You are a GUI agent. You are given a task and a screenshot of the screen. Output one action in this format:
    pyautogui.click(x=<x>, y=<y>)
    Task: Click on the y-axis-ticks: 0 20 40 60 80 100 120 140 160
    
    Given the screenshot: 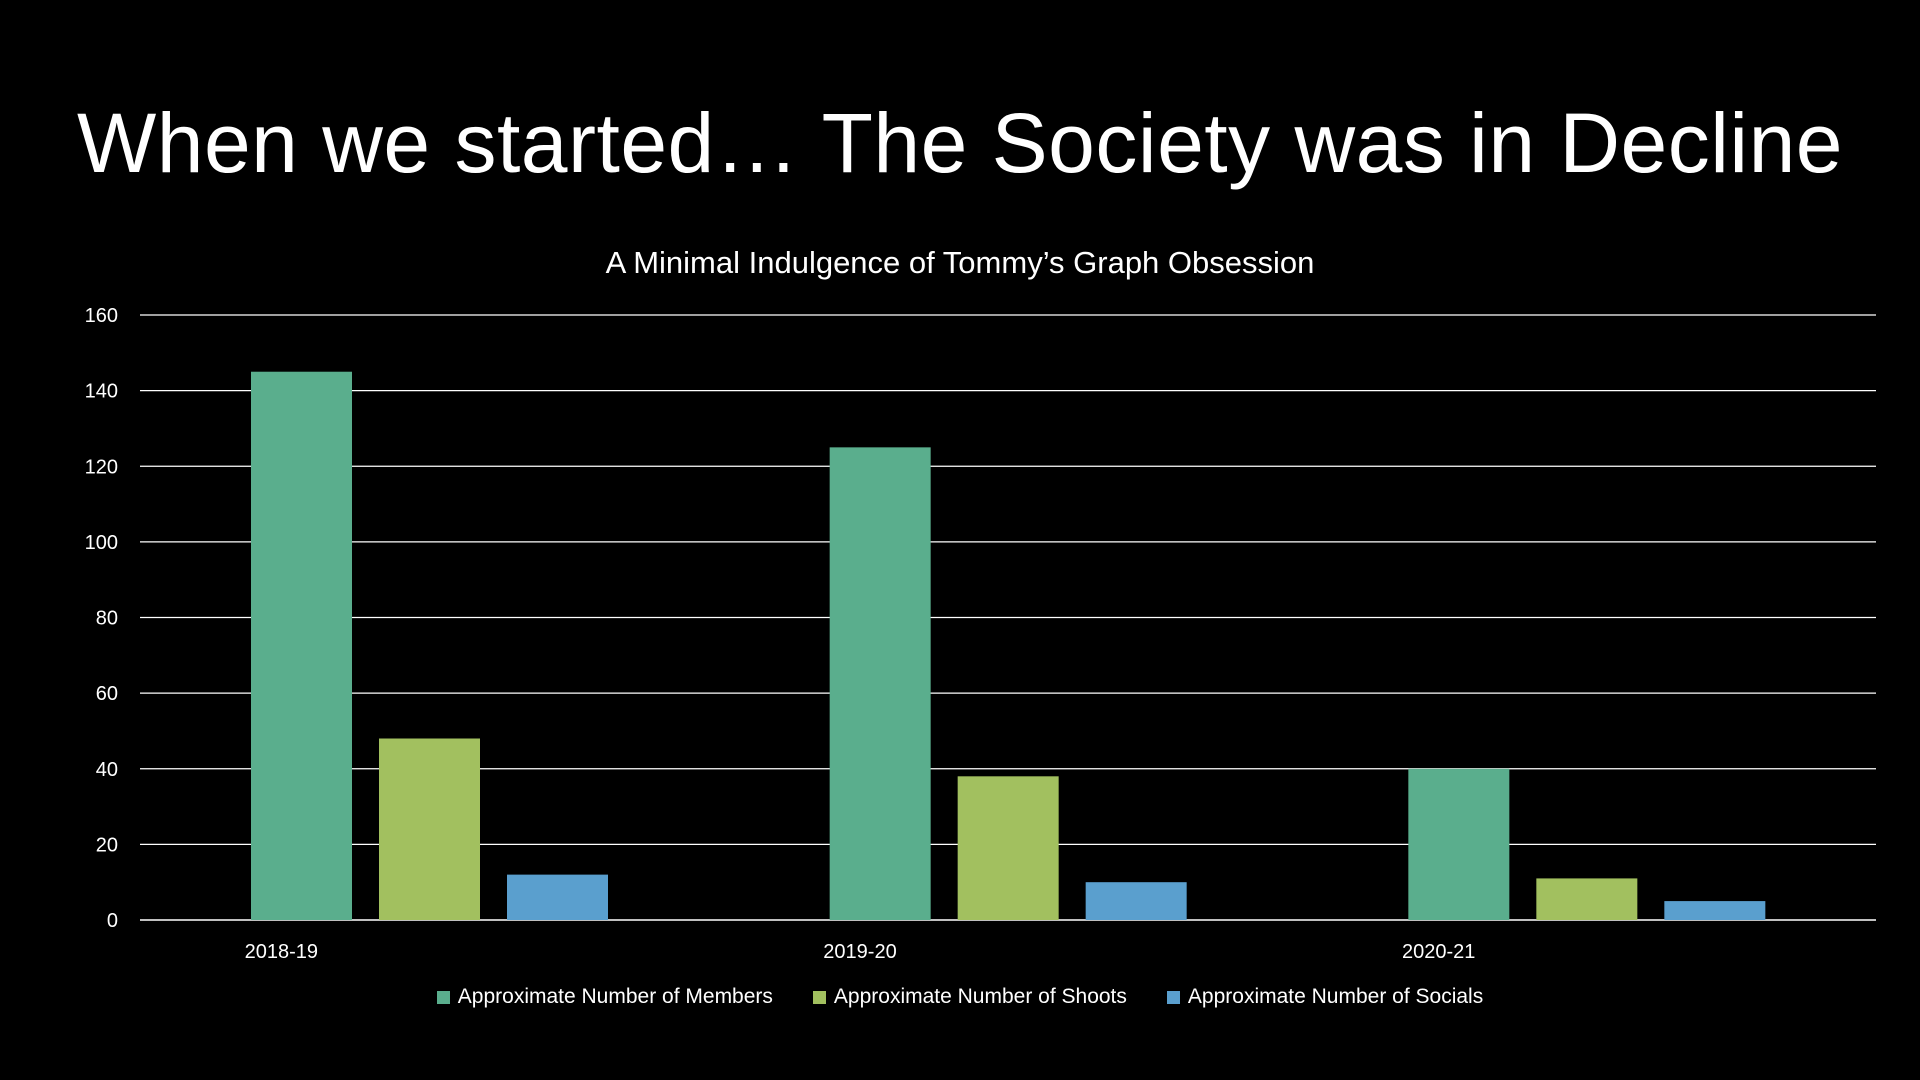 What is the action you would take?
    pyautogui.click(x=101, y=618)
    